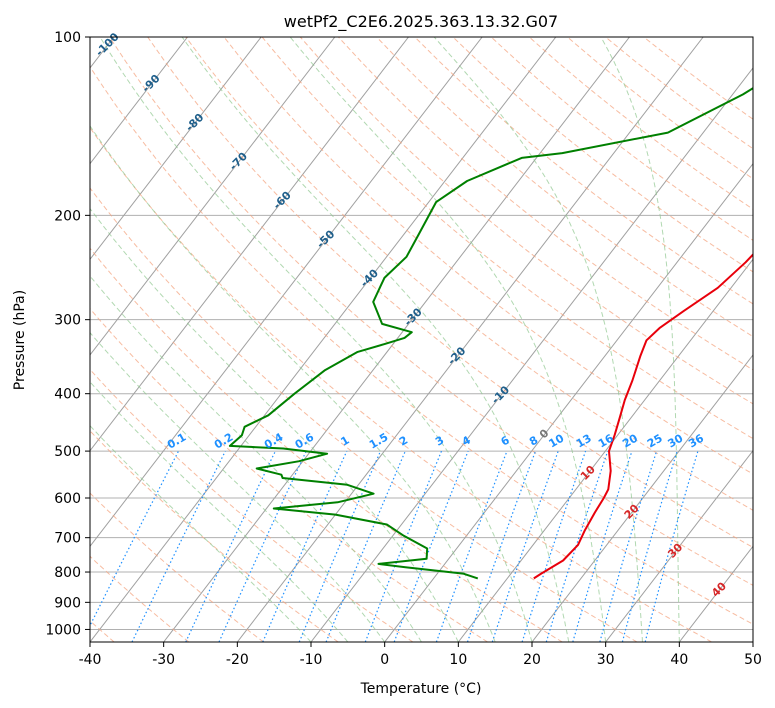 The width and height of the screenshot is (775, 708). Describe the element at coordinates (67, 499) in the screenshot. I see `y-tick-label: 600` at that location.